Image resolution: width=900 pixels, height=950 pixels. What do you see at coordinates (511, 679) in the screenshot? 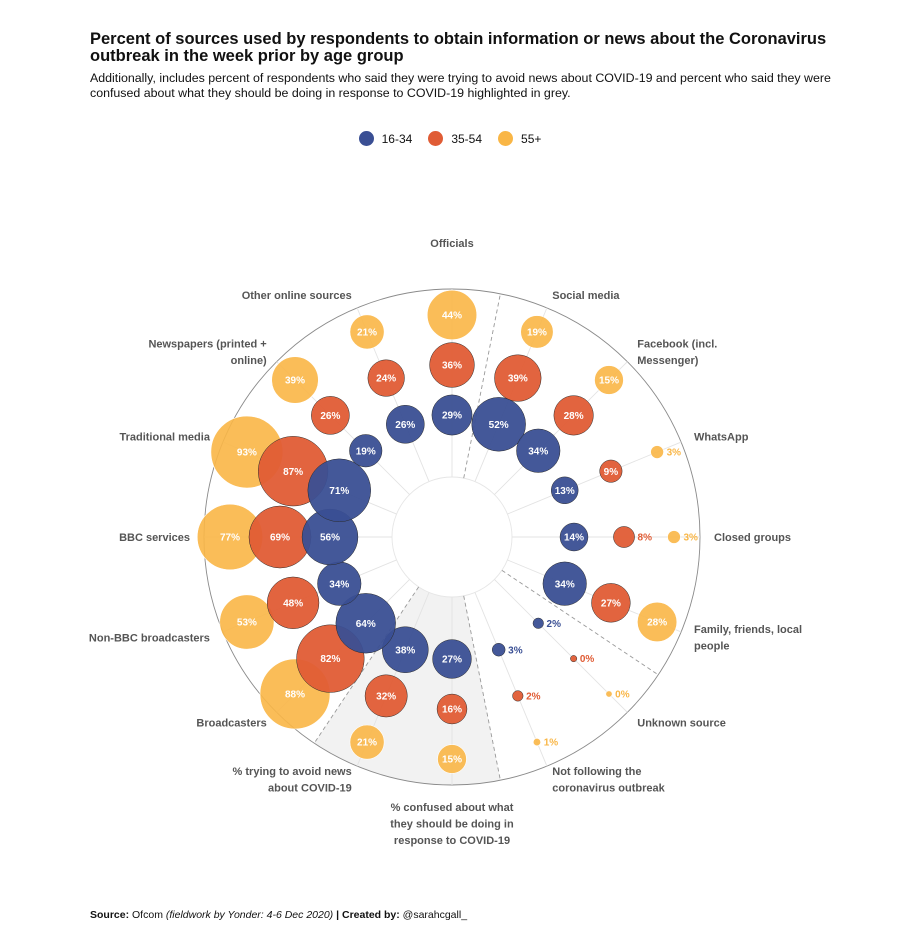
I see `spoke-not-following-the-coronavirus-outbreak` at bounding box center [511, 679].